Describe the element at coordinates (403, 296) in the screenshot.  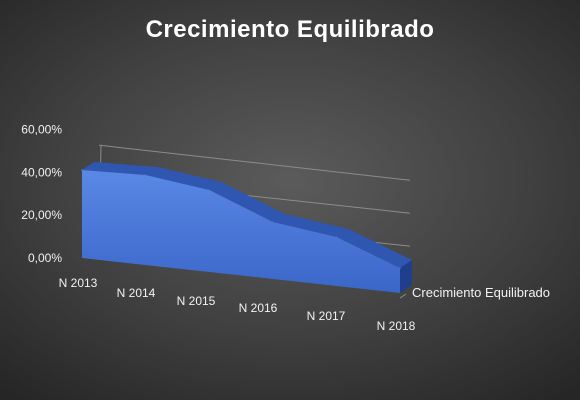
I see `depth-tick` at that location.